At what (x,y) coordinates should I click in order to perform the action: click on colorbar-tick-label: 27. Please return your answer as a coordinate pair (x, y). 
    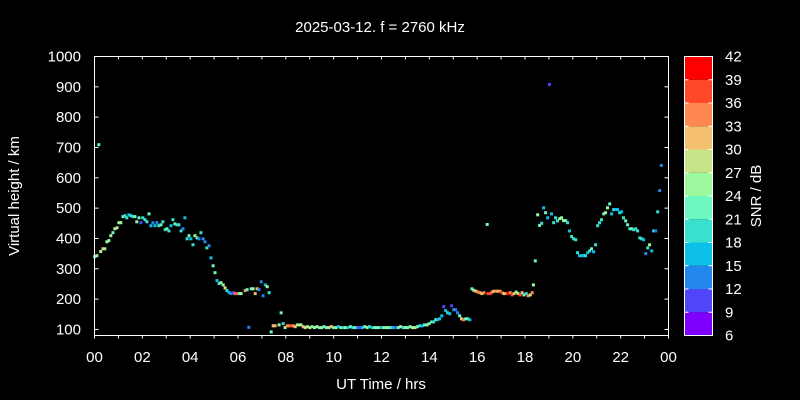
    Looking at the image, I should click on (733, 173).